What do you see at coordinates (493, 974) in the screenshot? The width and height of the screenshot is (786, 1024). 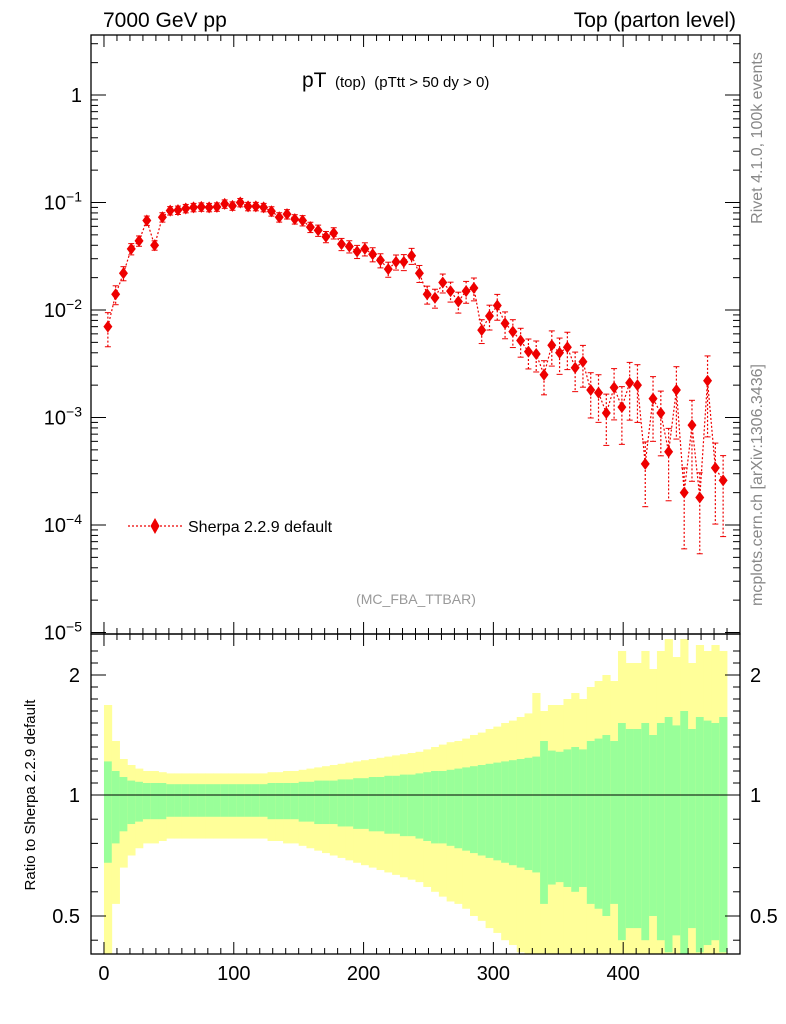 I see `x-tick-label: 300` at bounding box center [493, 974].